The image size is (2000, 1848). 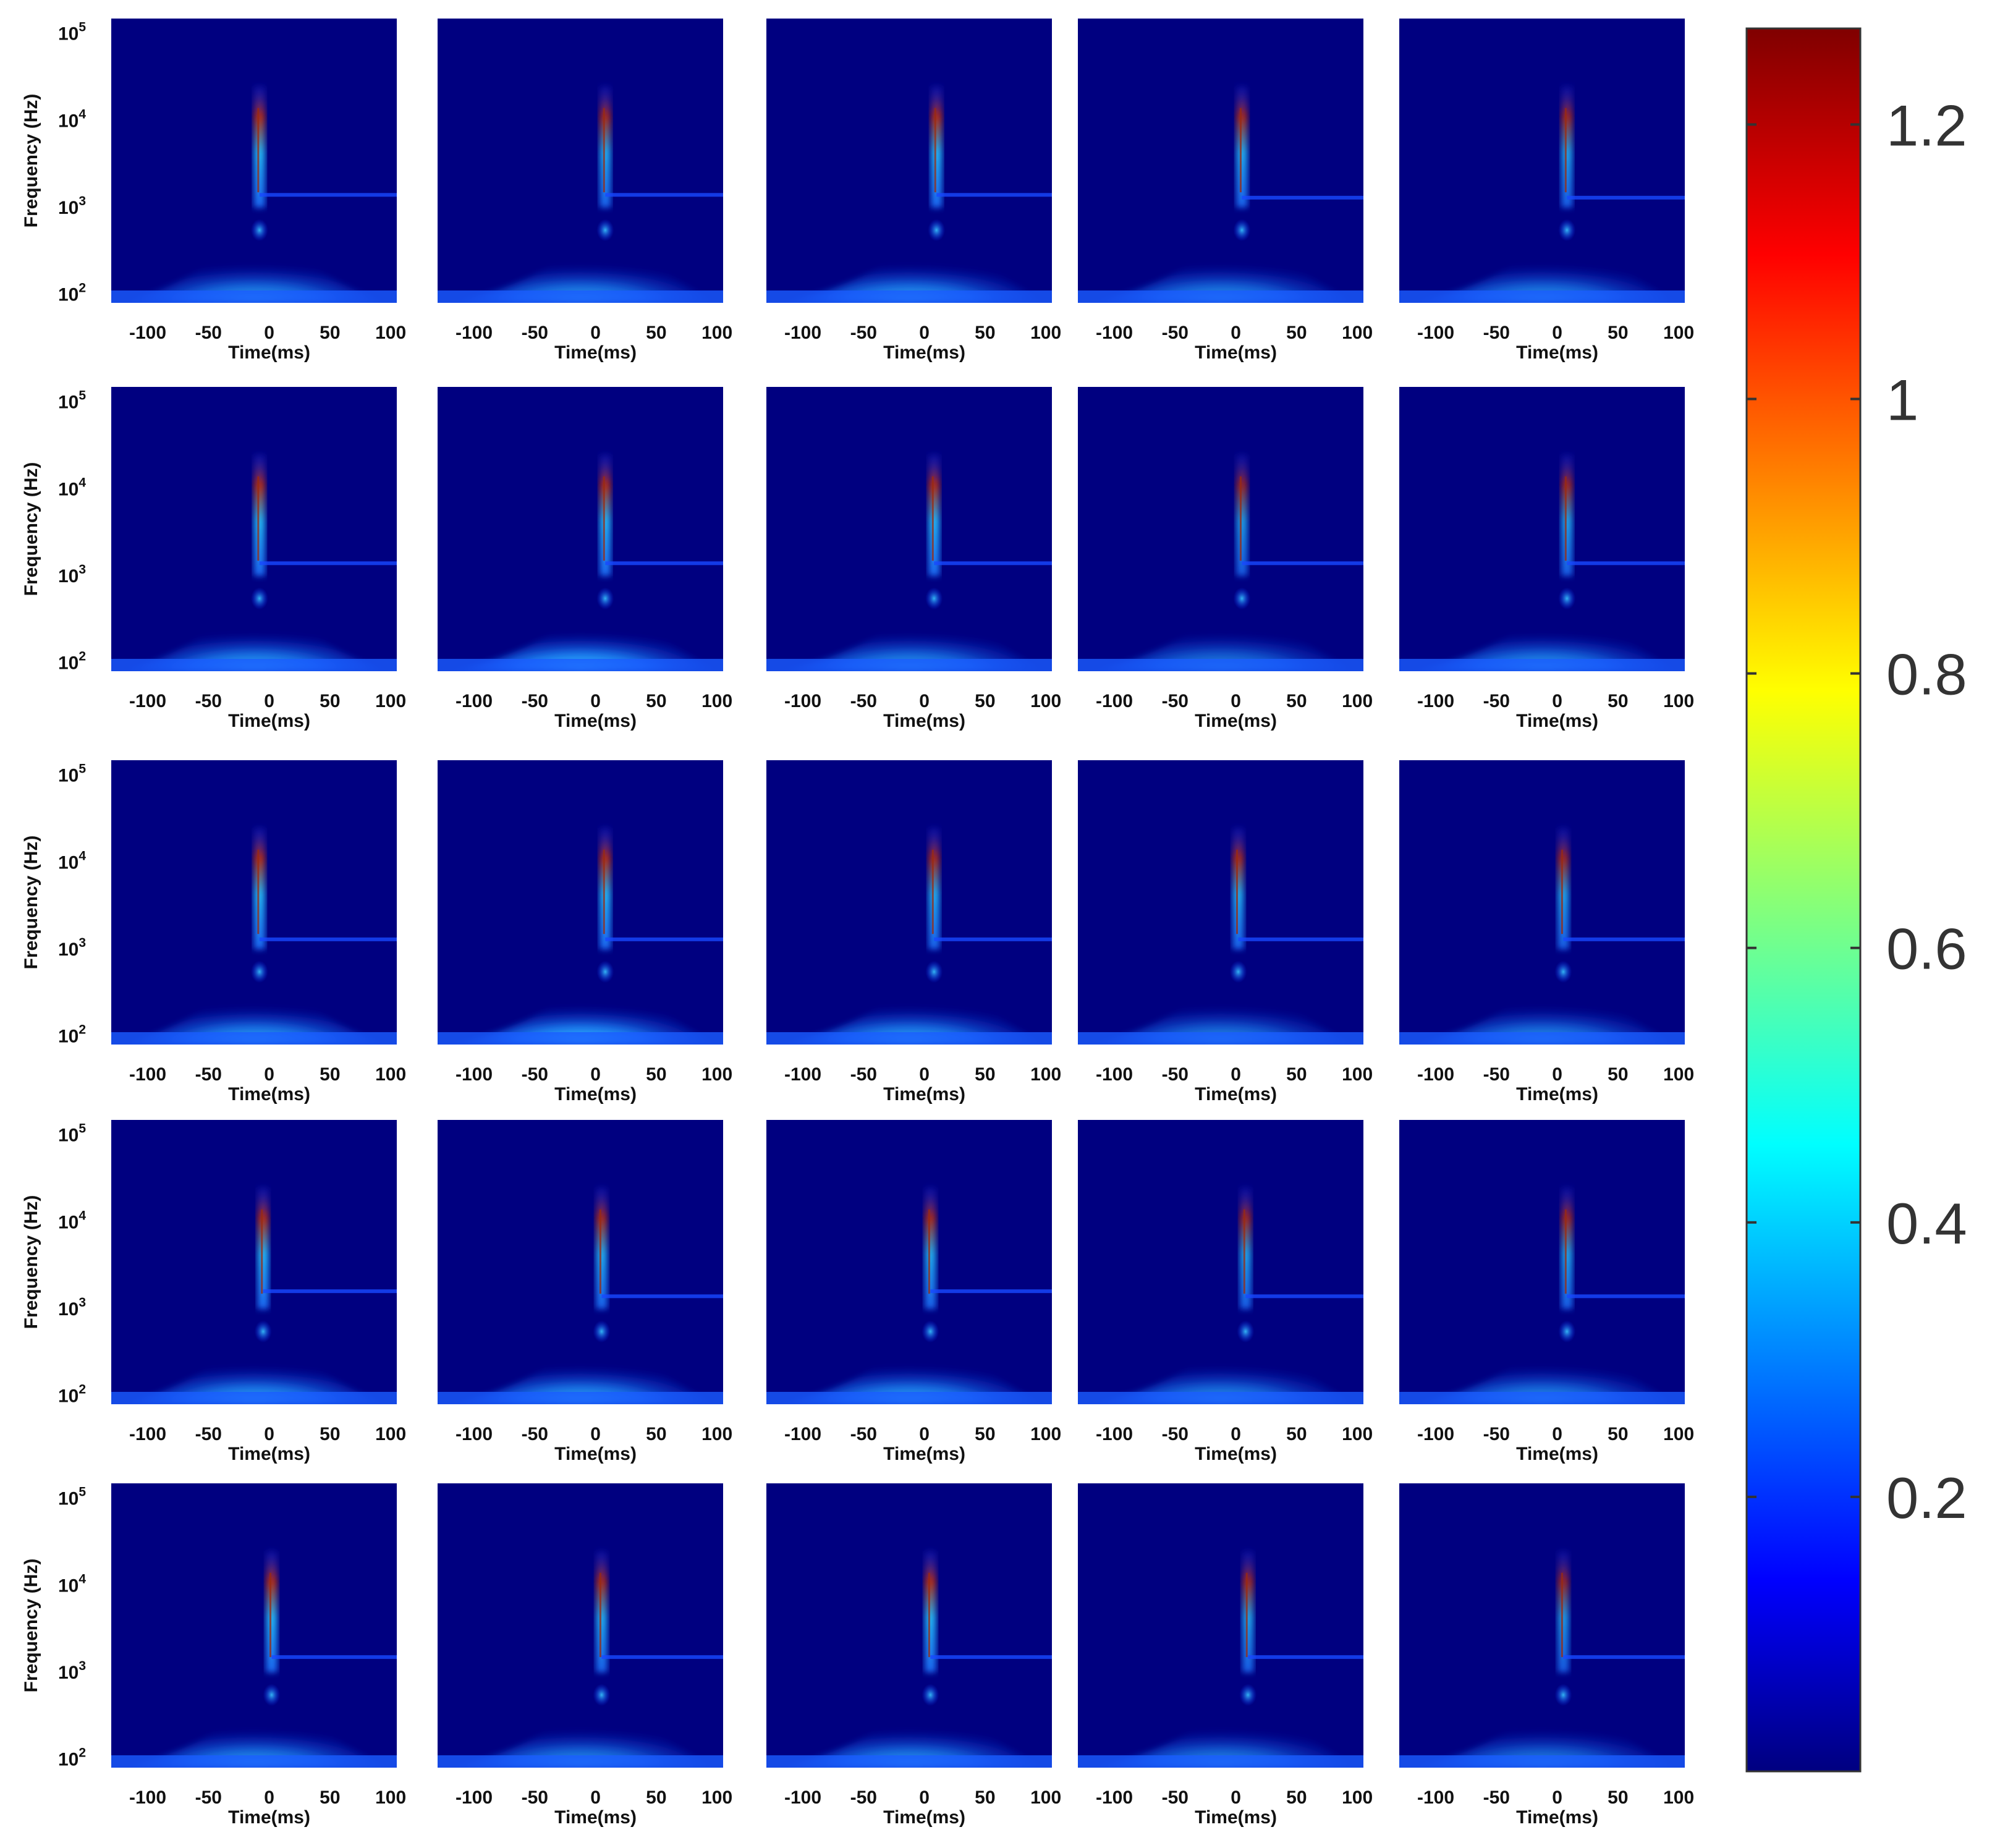 I want to click on colorbar-tick-label: 1.2, so click(x=1927, y=125).